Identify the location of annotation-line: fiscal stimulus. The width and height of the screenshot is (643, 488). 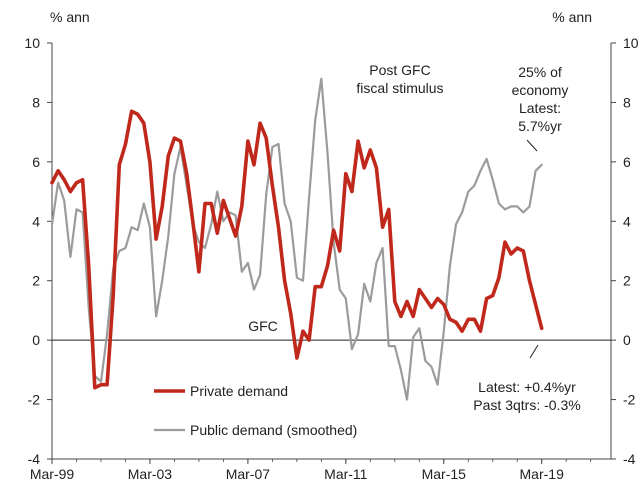
(399, 88).